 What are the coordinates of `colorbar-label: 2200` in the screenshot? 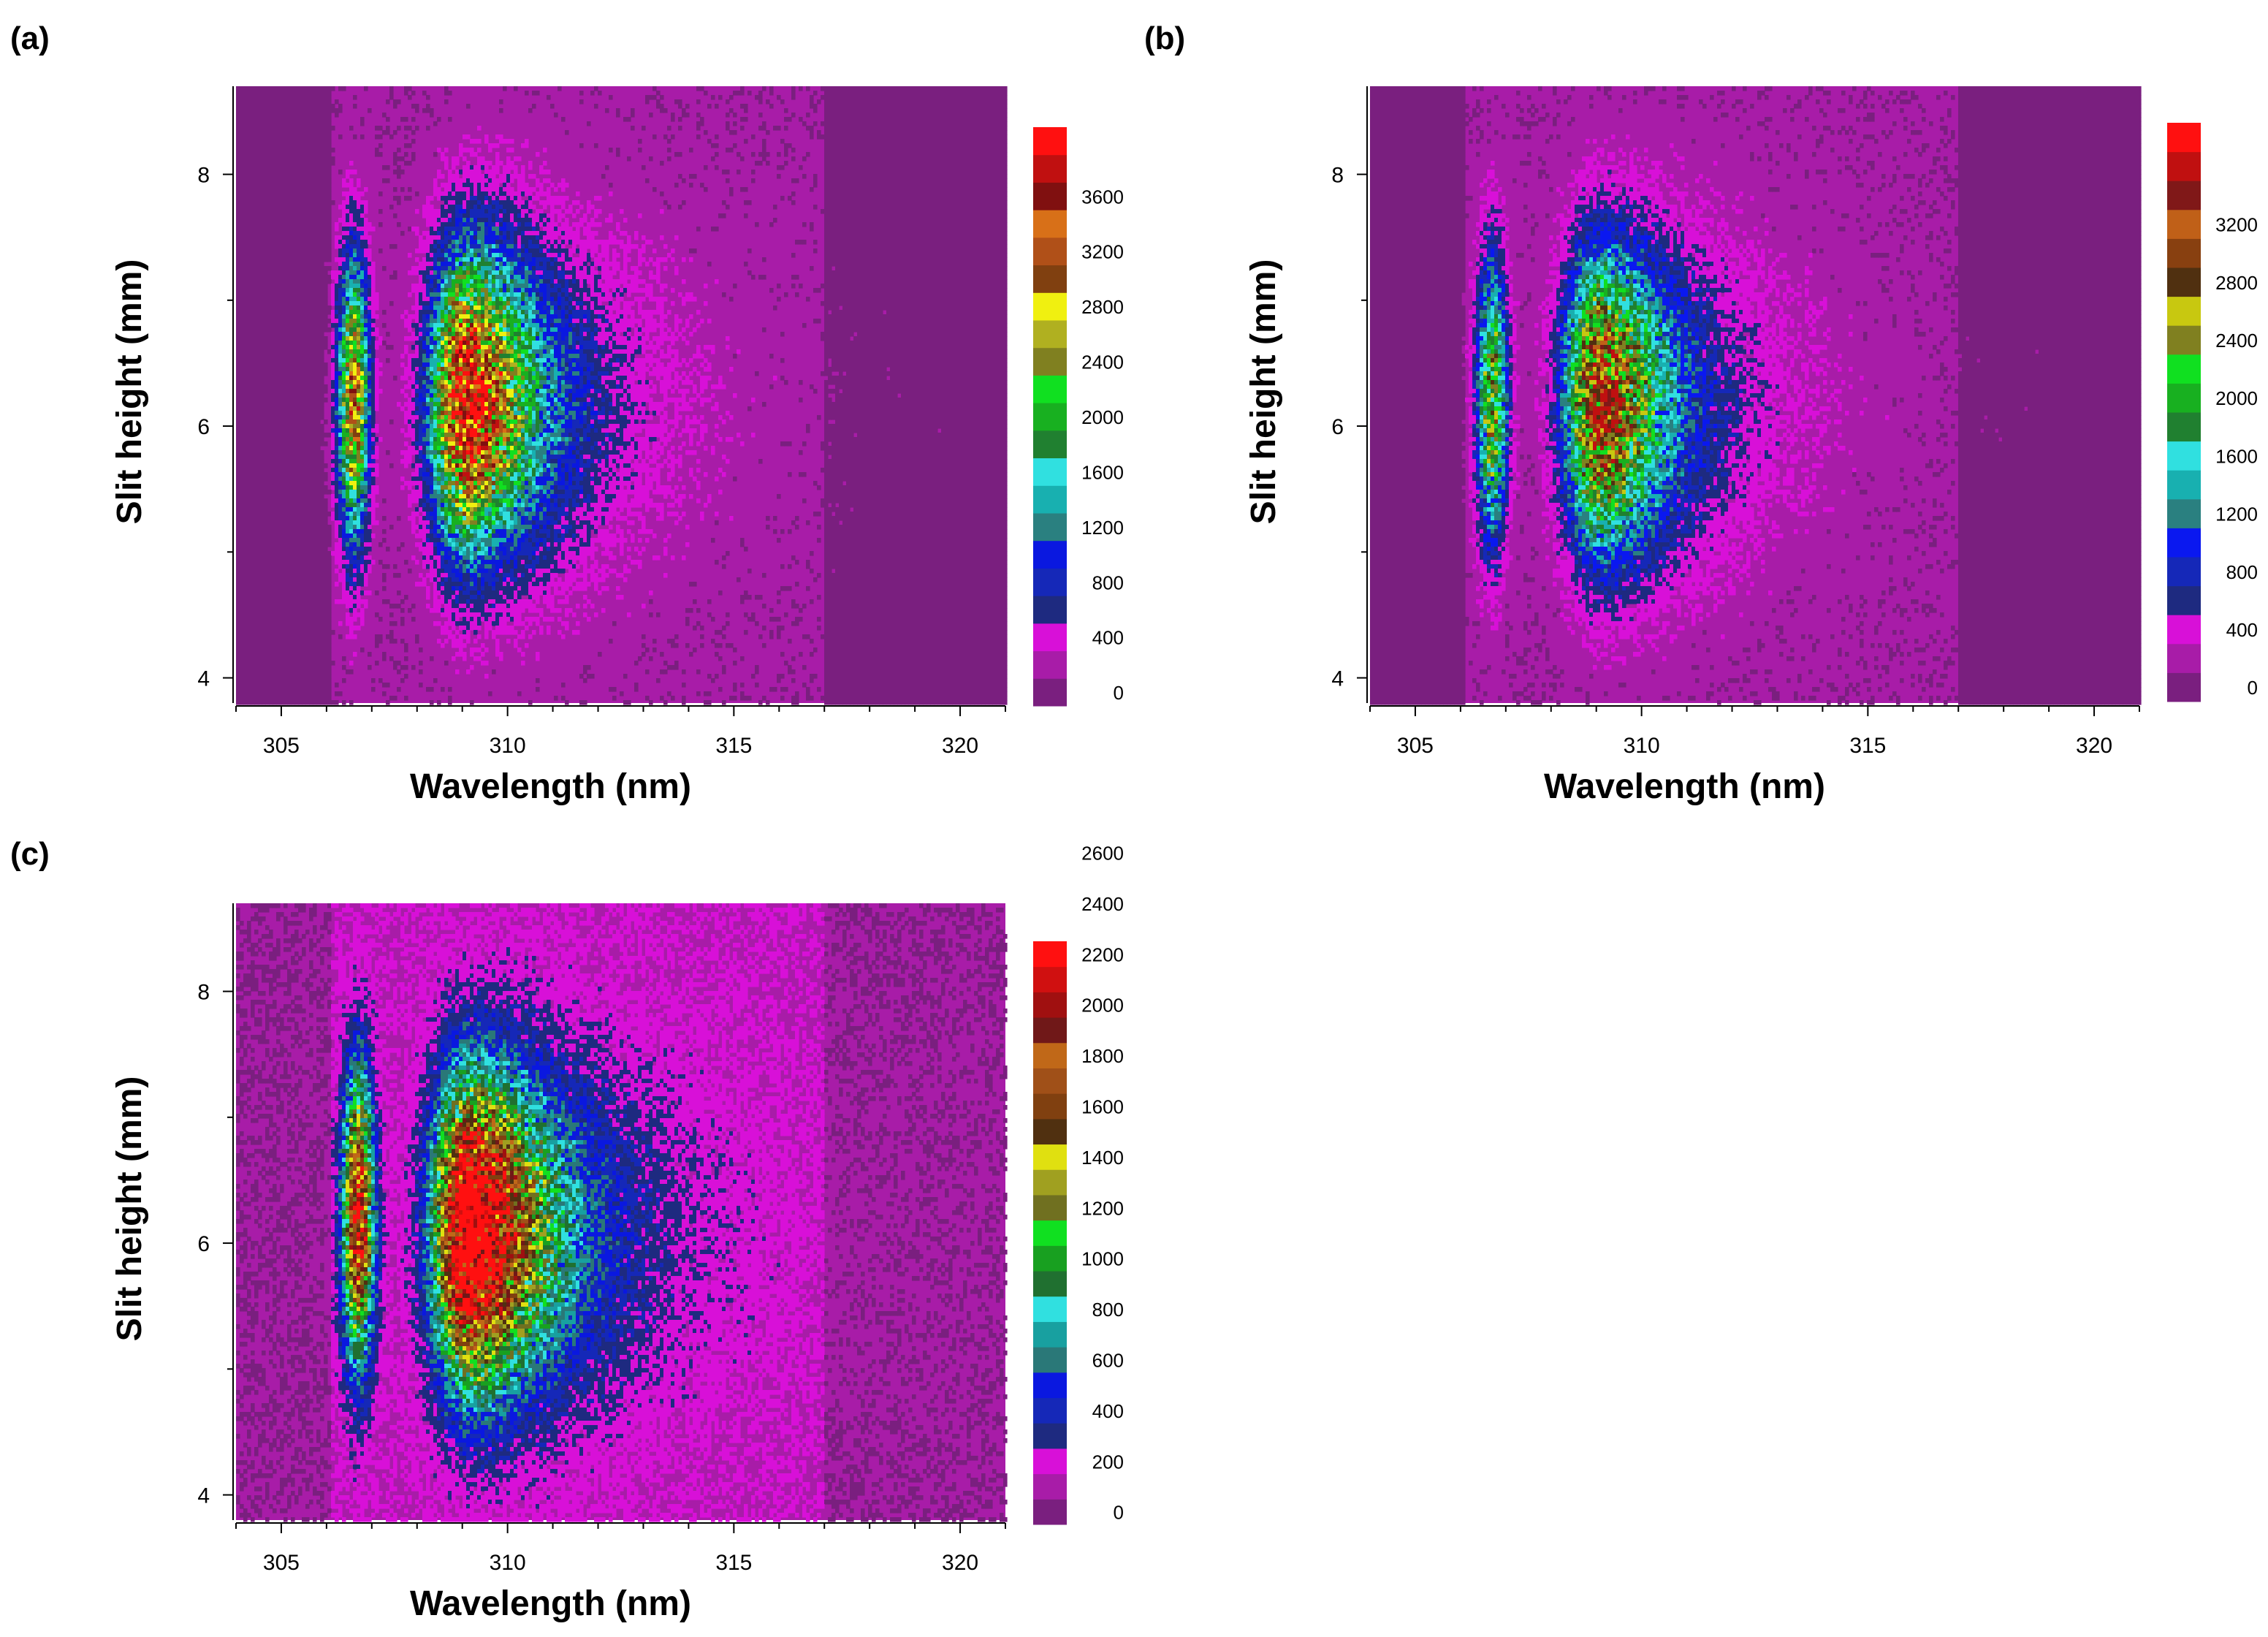 It's located at (1102, 954).